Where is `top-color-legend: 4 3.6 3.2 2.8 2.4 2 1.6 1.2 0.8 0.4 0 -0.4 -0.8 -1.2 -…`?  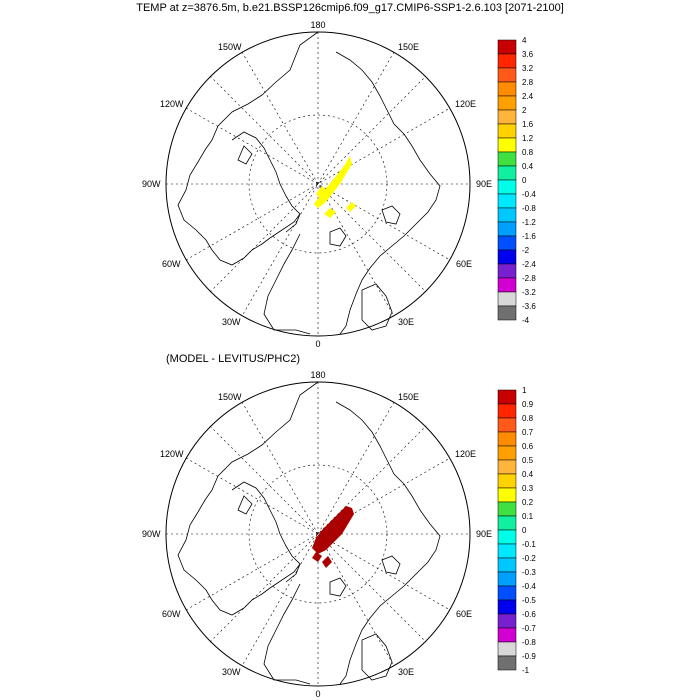 top-color-legend: 4 3.6 3.2 2.8 2.4 2 1.6 1.2 0.8 0.4 0 -0.4 -0.8 -1.2 -… is located at coordinates (516, 180).